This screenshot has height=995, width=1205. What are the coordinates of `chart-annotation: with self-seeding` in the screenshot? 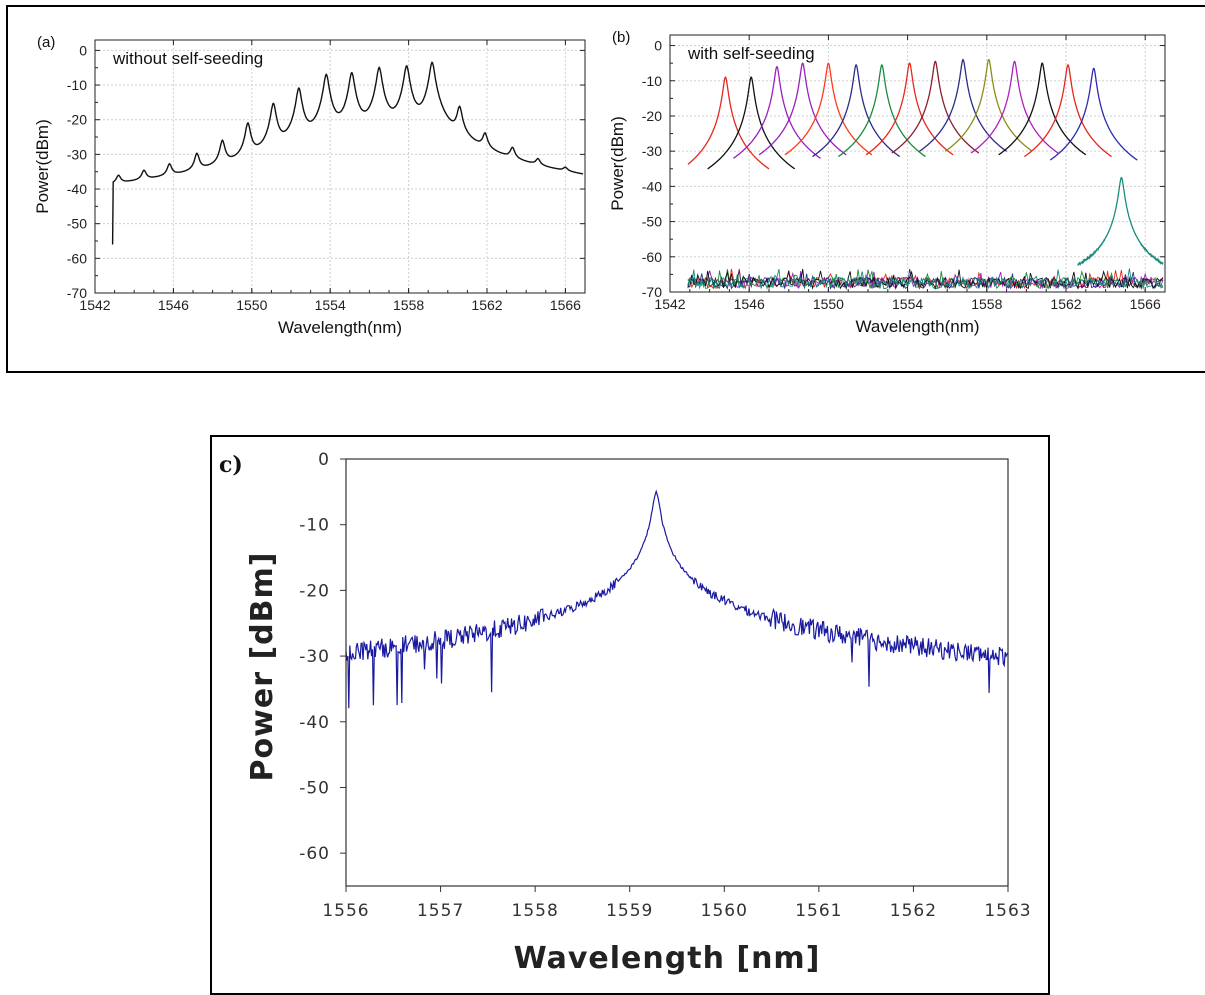 It's located at (751, 53).